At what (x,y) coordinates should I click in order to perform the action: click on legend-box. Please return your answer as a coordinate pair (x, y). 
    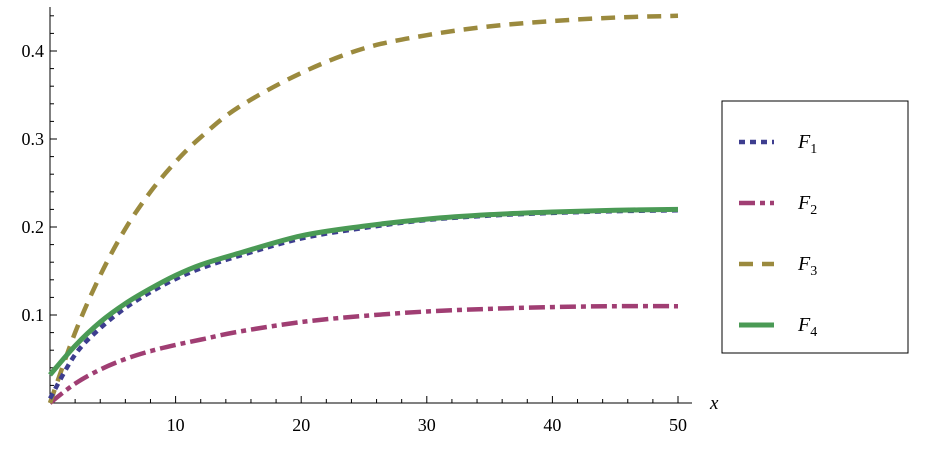
    Looking at the image, I should click on (815, 227).